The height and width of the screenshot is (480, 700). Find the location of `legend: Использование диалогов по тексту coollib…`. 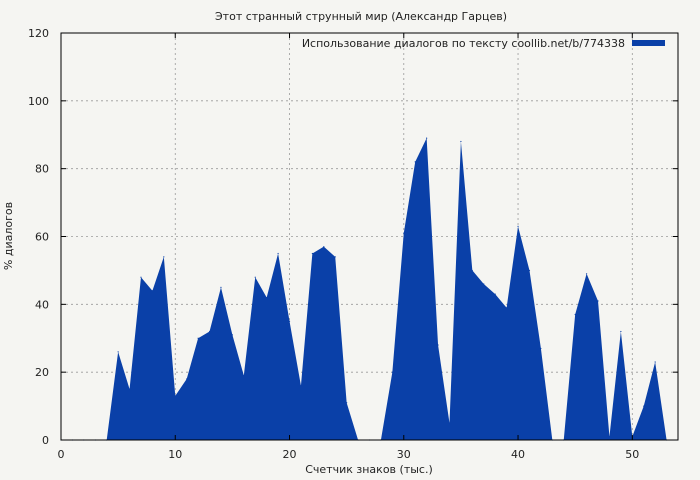

legend: Использование диалогов по тексту coollib… is located at coordinates (483, 43).